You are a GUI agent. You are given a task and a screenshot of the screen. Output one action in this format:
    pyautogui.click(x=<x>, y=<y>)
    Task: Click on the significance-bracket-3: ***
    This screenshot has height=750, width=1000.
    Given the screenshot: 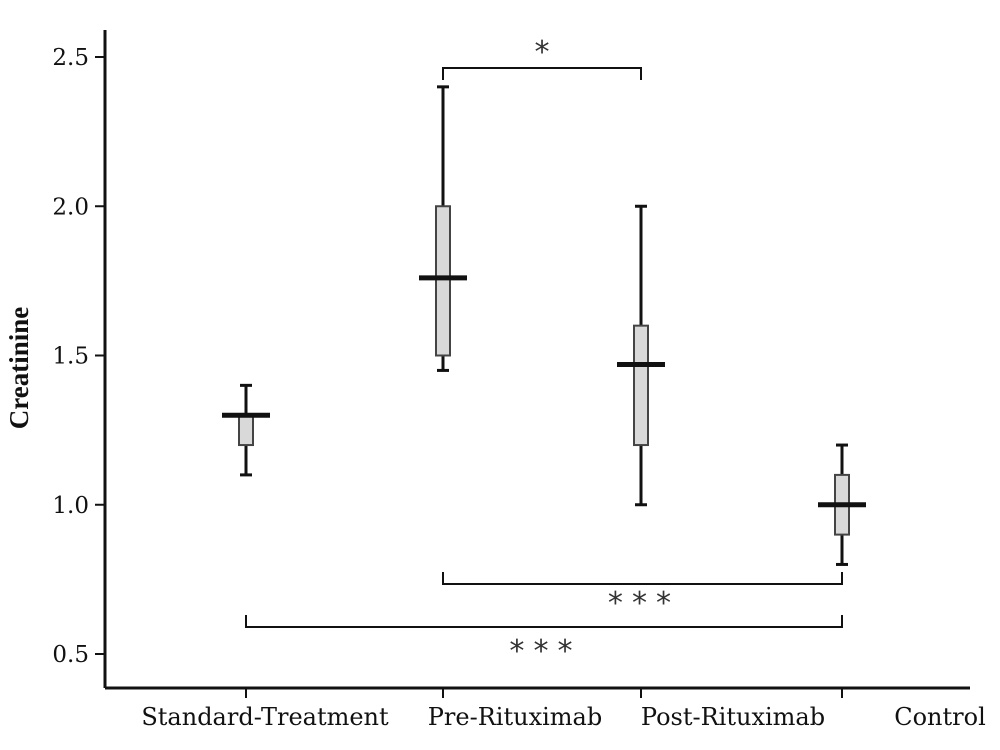 What is the action you would take?
    pyautogui.click(x=544, y=642)
    